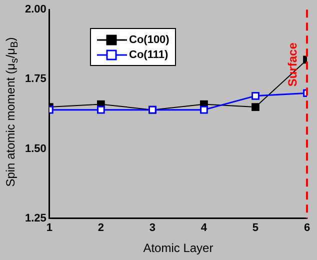  Describe the element at coordinates (35, 148) in the screenshot. I see `y-tick-label: 1.50` at that location.